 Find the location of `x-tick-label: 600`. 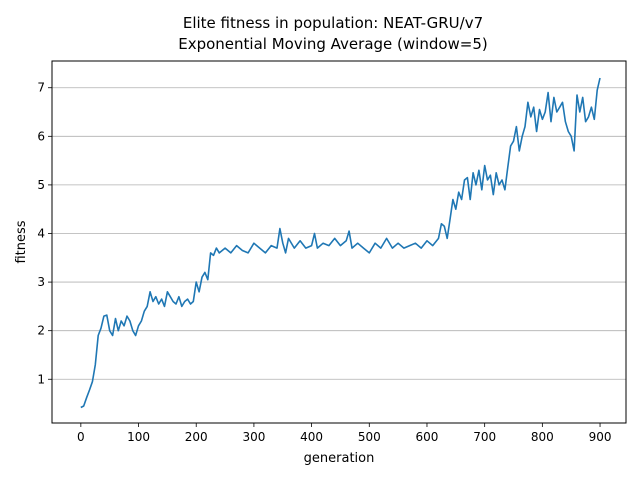

x-tick-label: 600 is located at coordinates (427, 437).